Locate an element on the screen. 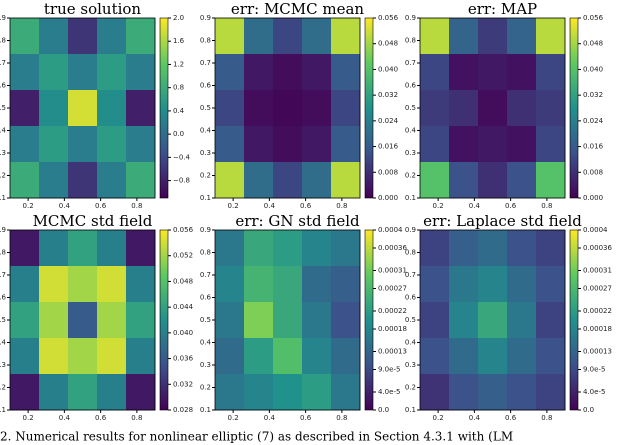 The width and height of the screenshot is (640, 445). colorbar-tick-label: 0.00027 is located at coordinates (597, 289).